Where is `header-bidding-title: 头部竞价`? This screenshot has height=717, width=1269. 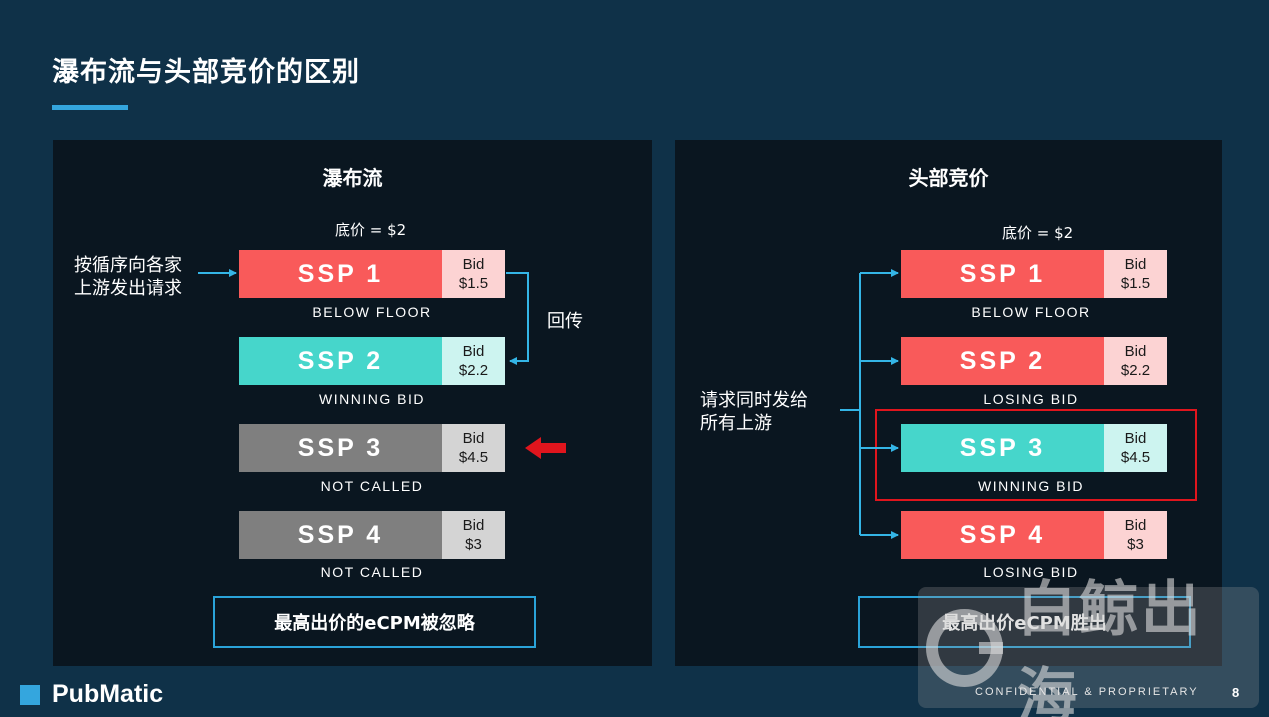
header-bidding-title: 头部竞价 is located at coordinates (948, 178).